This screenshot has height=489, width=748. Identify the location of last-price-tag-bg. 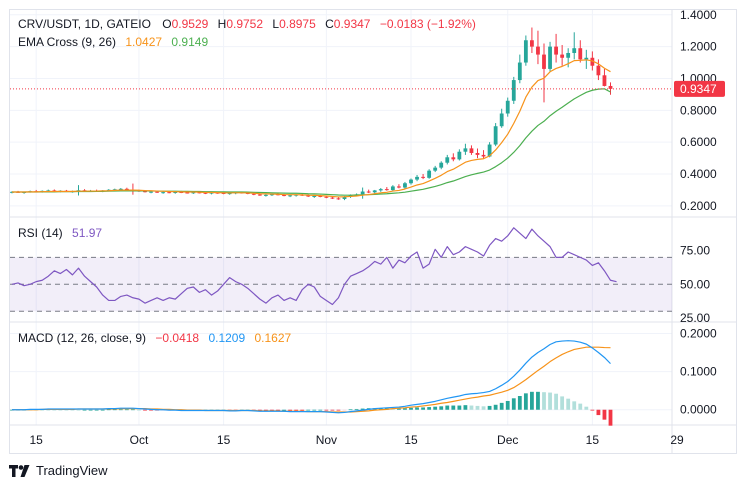
(699, 88).